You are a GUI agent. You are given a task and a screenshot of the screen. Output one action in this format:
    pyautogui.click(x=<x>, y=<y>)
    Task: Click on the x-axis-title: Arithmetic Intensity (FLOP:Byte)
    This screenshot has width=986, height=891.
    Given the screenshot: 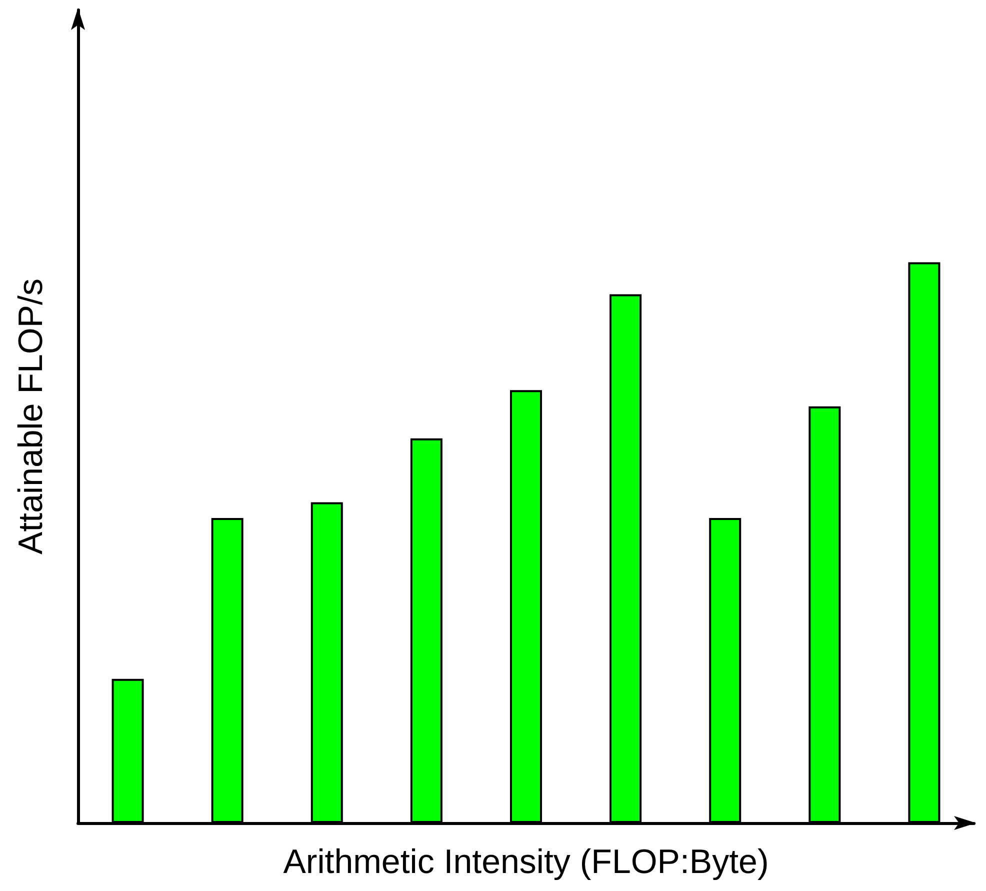 What is the action you would take?
    pyautogui.click(x=526, y=862)
    